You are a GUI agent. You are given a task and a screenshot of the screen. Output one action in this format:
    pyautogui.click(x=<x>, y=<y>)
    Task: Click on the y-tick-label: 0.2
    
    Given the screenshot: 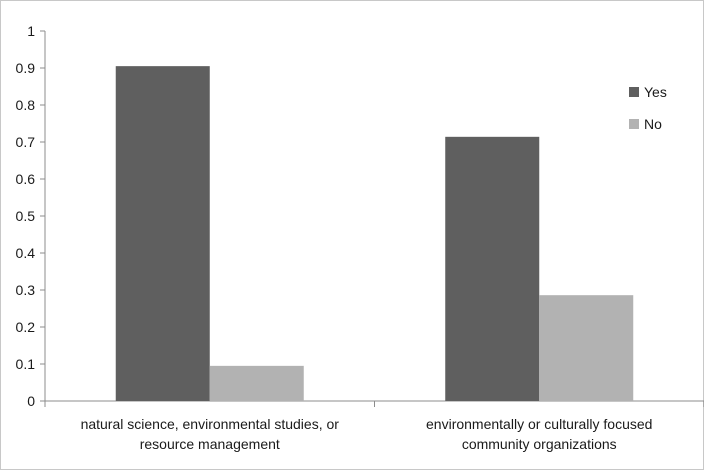 What is the action you would take?
    pyautogui.click(x=26, y=327)
    